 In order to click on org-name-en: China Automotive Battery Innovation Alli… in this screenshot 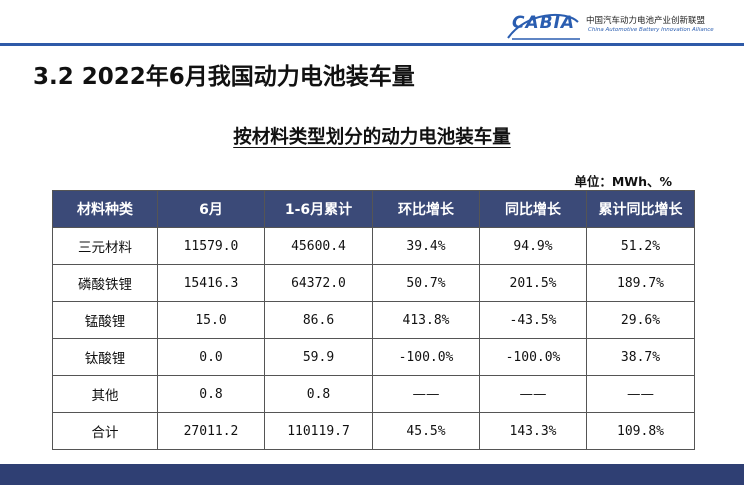, I will do `click(651, 30)`.